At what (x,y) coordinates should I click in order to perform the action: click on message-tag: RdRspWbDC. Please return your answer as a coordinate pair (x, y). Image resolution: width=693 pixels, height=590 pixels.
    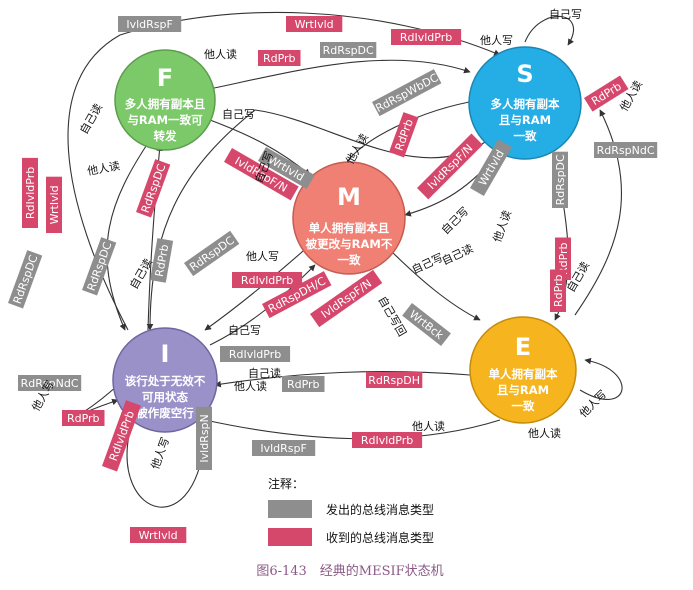
    Looking at the image, I should click on (407, 93).